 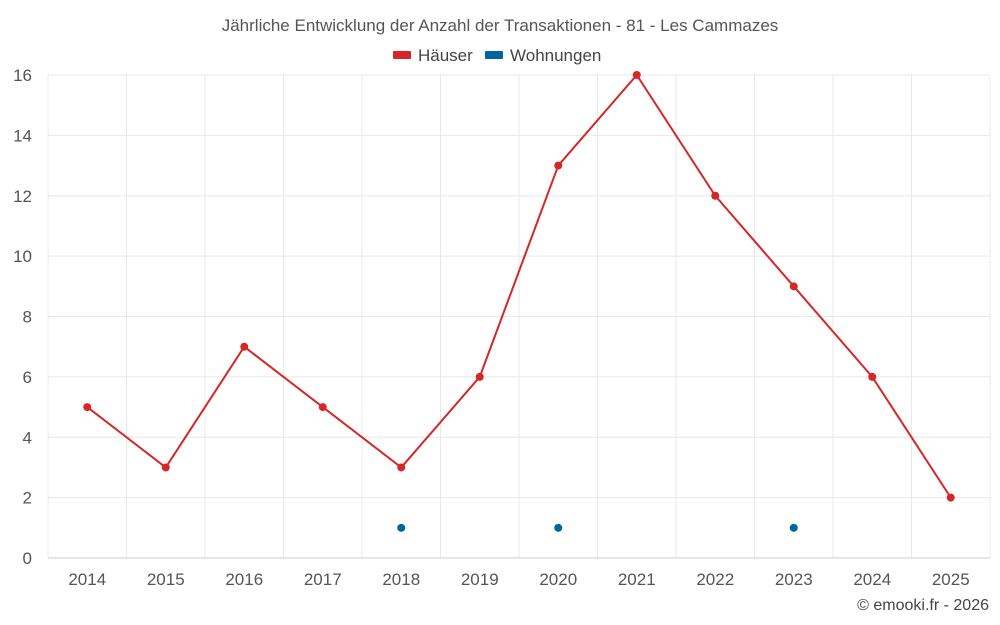 I want to click on x-tick-label: 2015, so click(x=166, y=579).